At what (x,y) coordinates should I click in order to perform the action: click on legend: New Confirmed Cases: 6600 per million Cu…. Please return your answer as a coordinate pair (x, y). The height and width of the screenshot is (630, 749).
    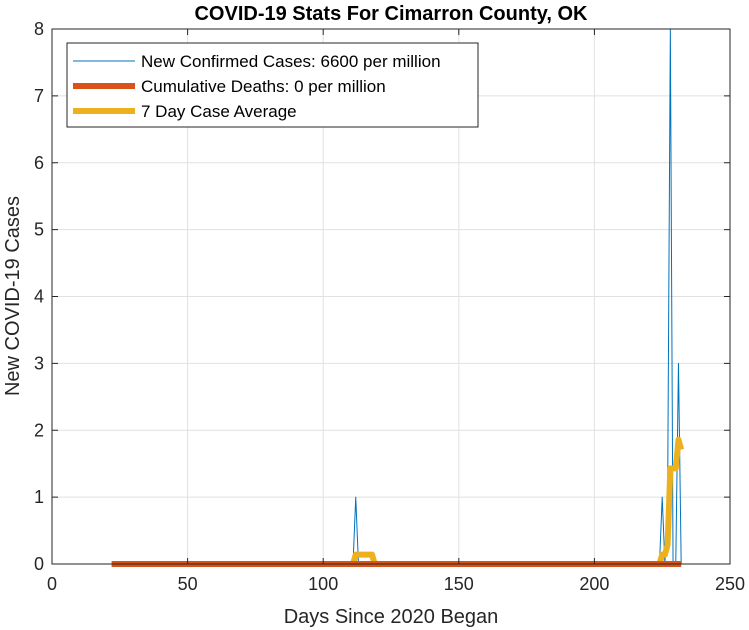
    Looking at the image, I should click on (272, 85).